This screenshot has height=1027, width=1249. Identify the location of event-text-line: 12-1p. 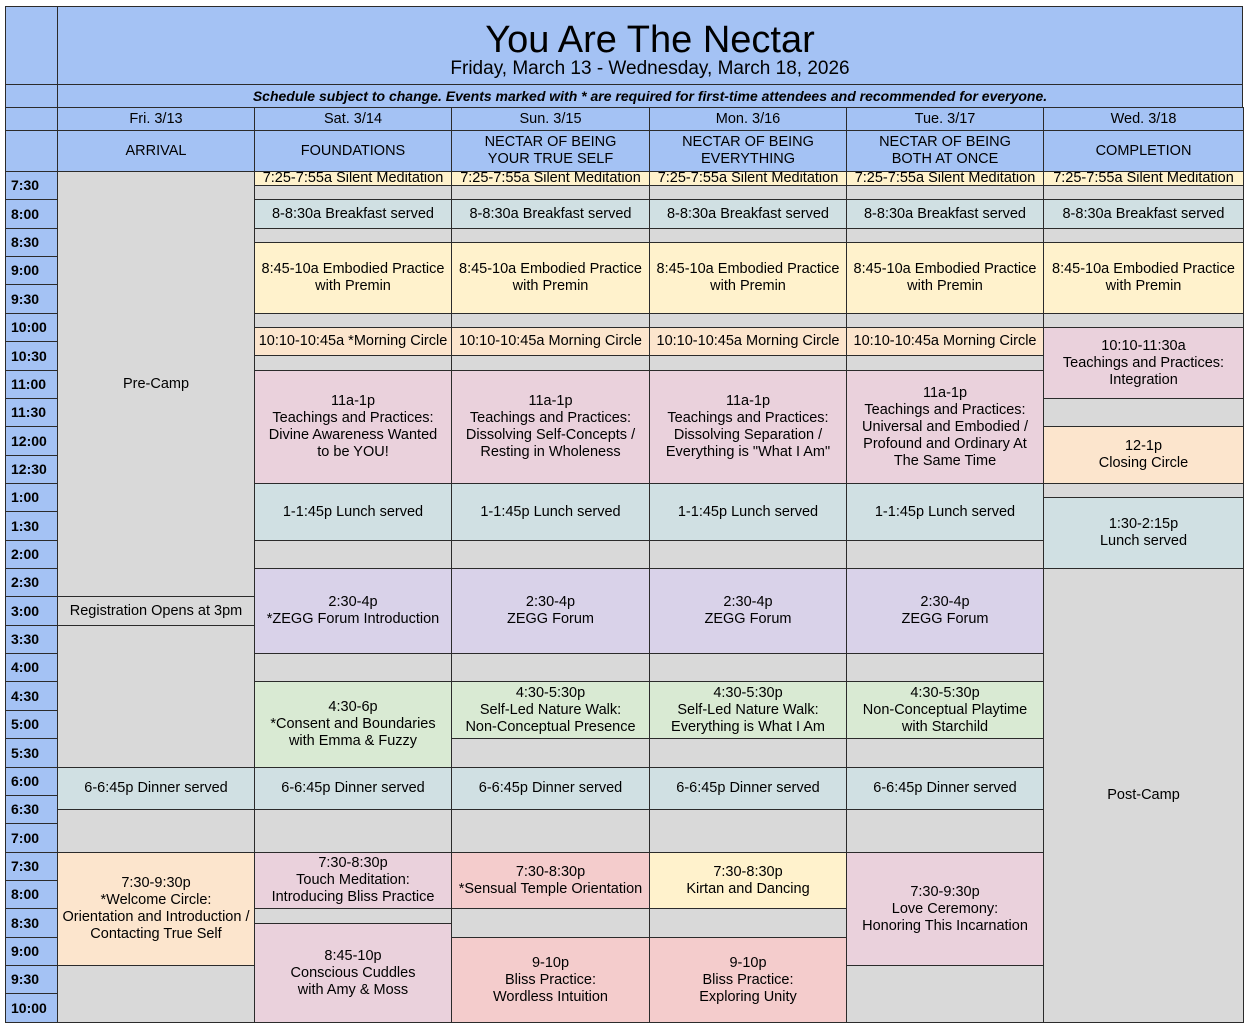
(1143, 446).